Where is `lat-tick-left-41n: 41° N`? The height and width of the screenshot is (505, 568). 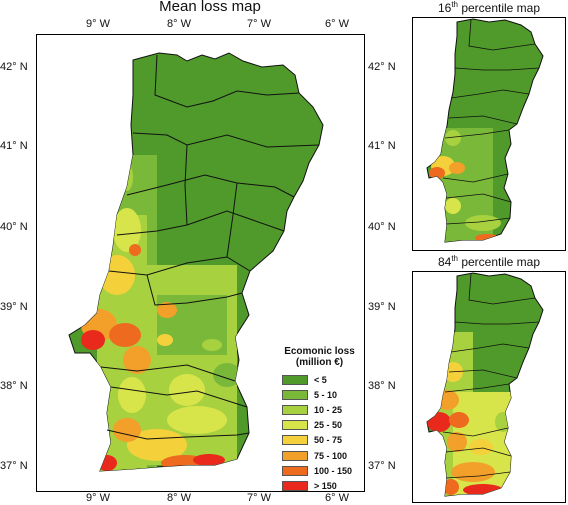
lat-tick-left-41n: 41° N is located at coordinates (14, 146).